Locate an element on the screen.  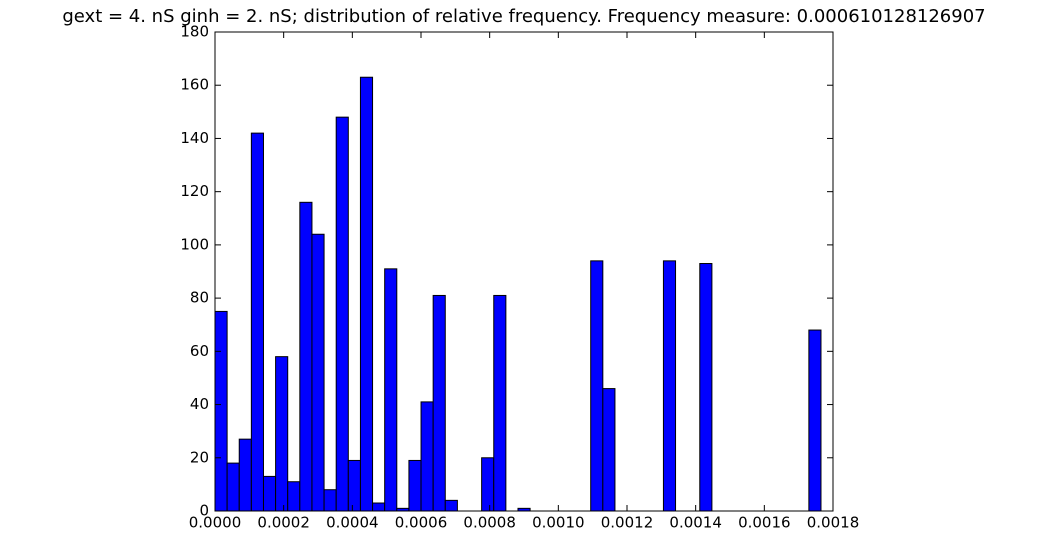
y-tick-label: 80 is located at coordinates (199, 298).